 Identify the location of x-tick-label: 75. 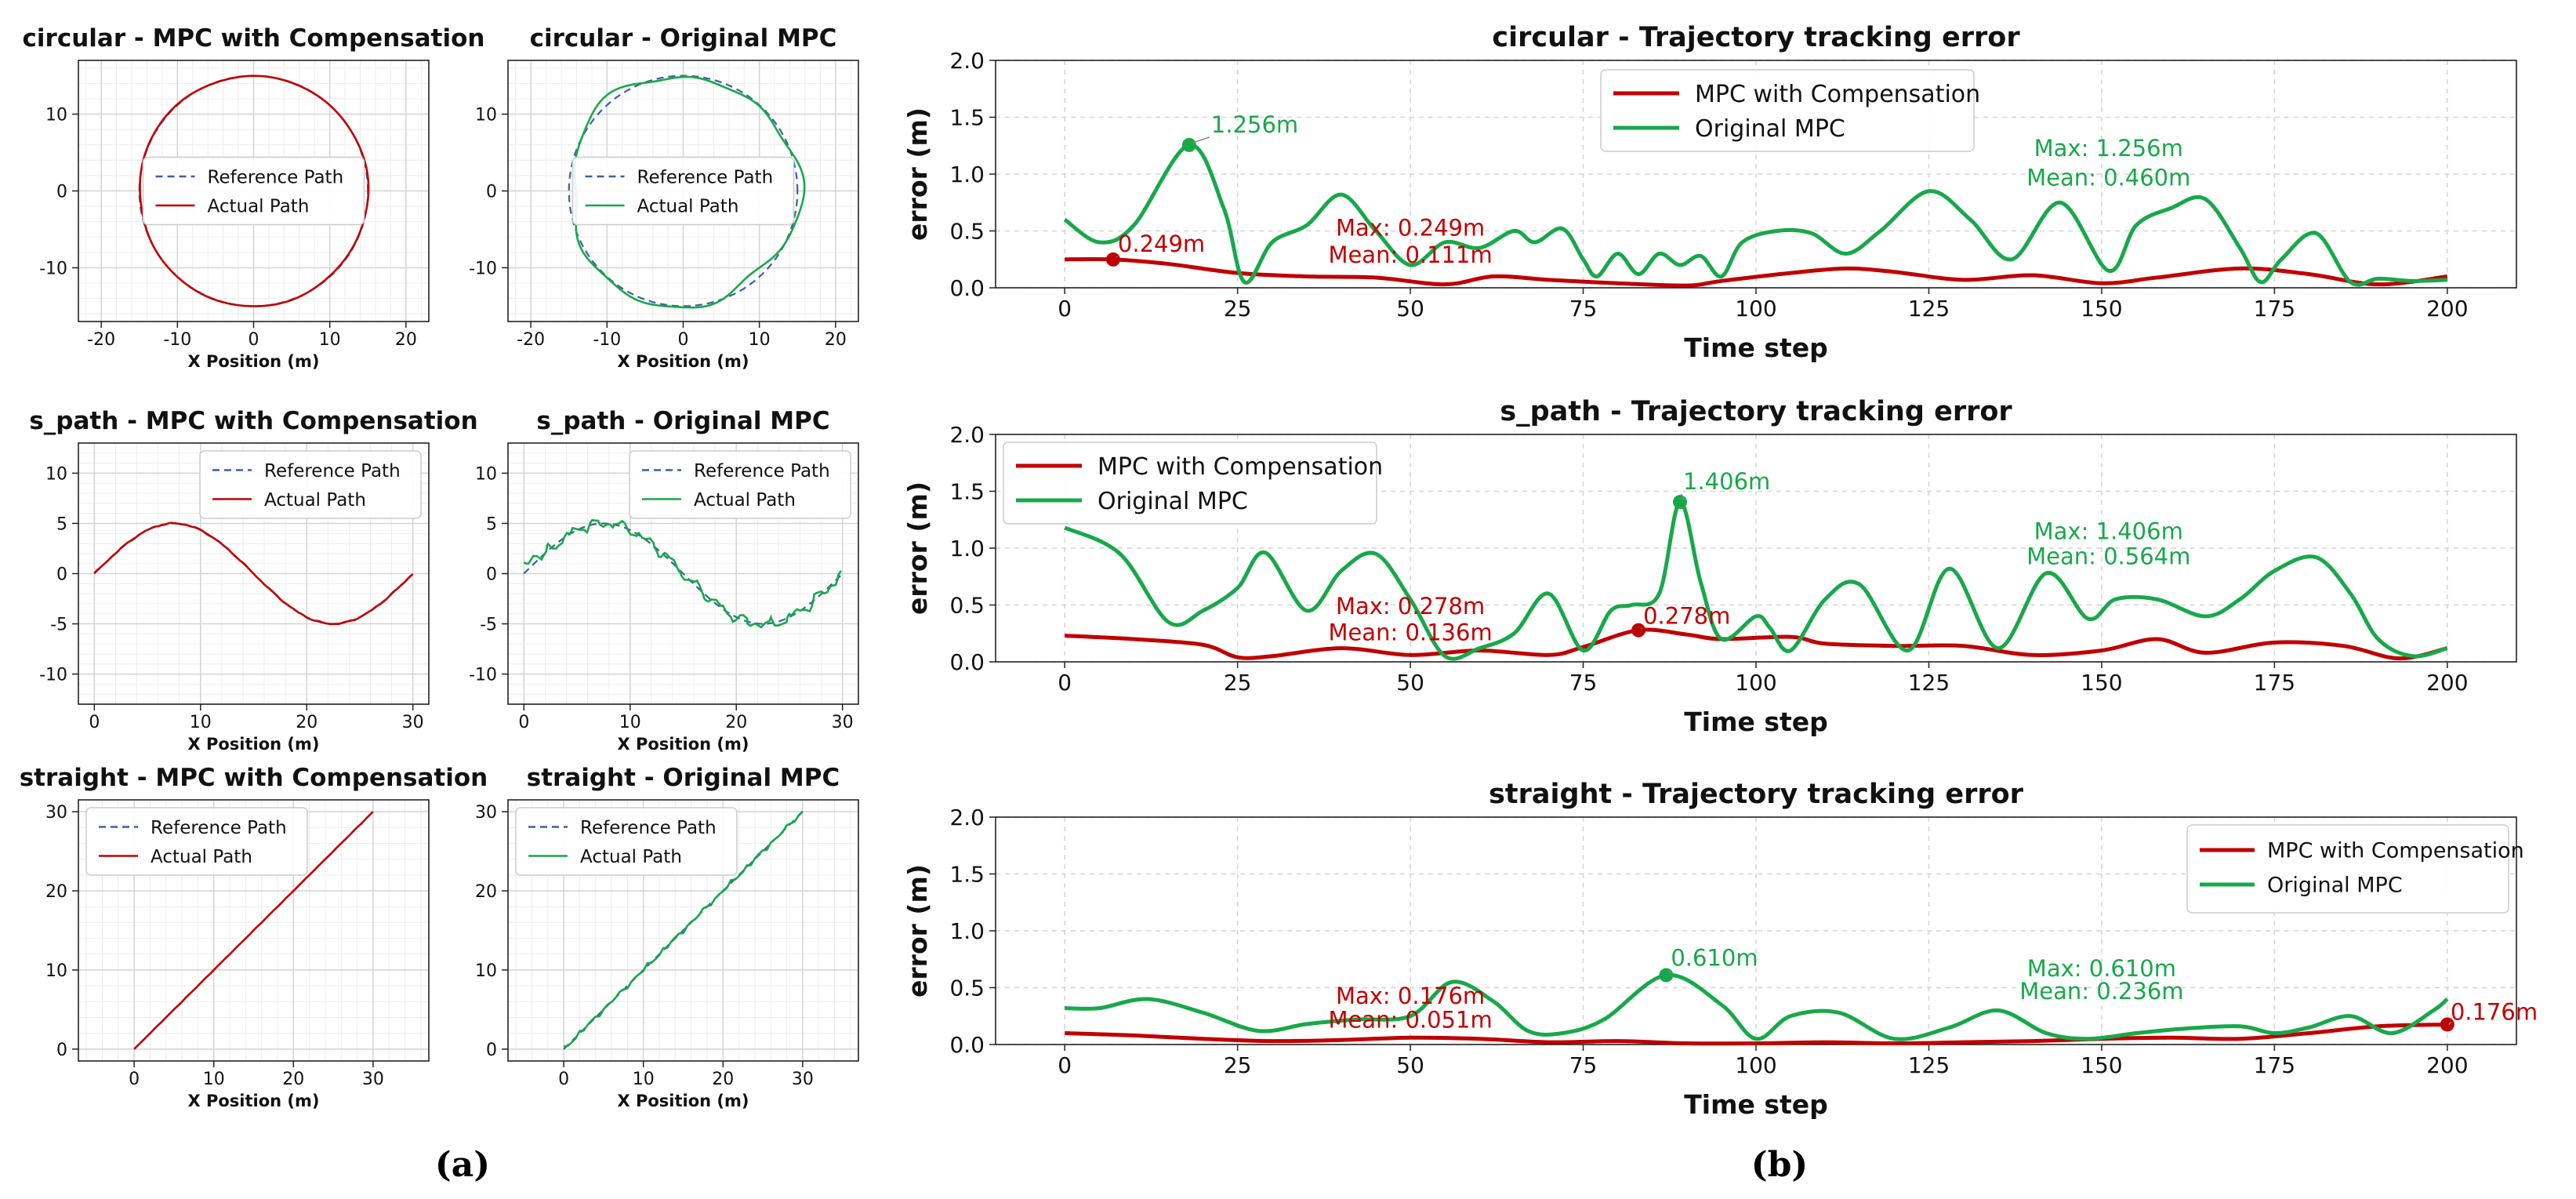
(1584, 683).